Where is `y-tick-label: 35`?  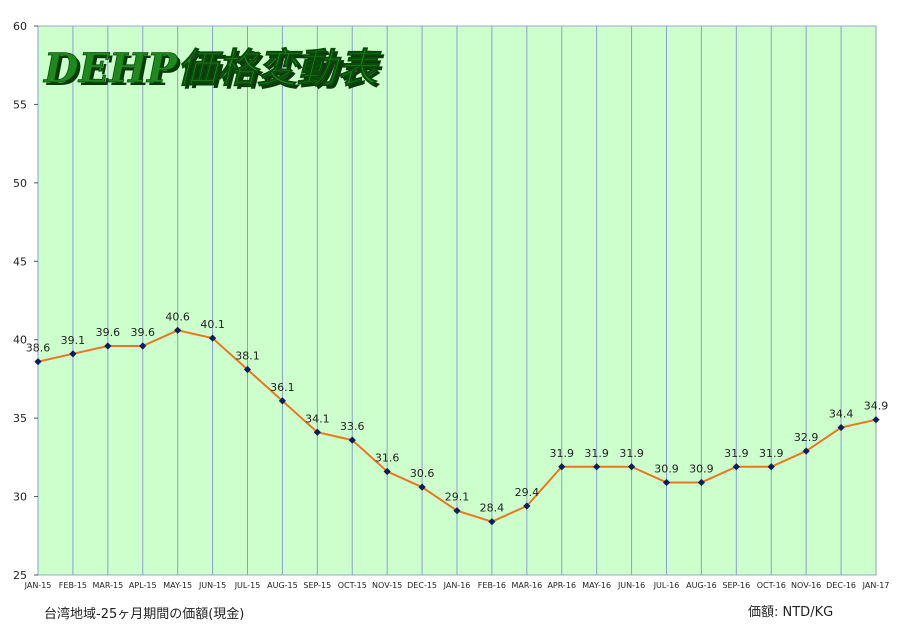
y-tick-label: 35 is located at coordinates (20, 418).